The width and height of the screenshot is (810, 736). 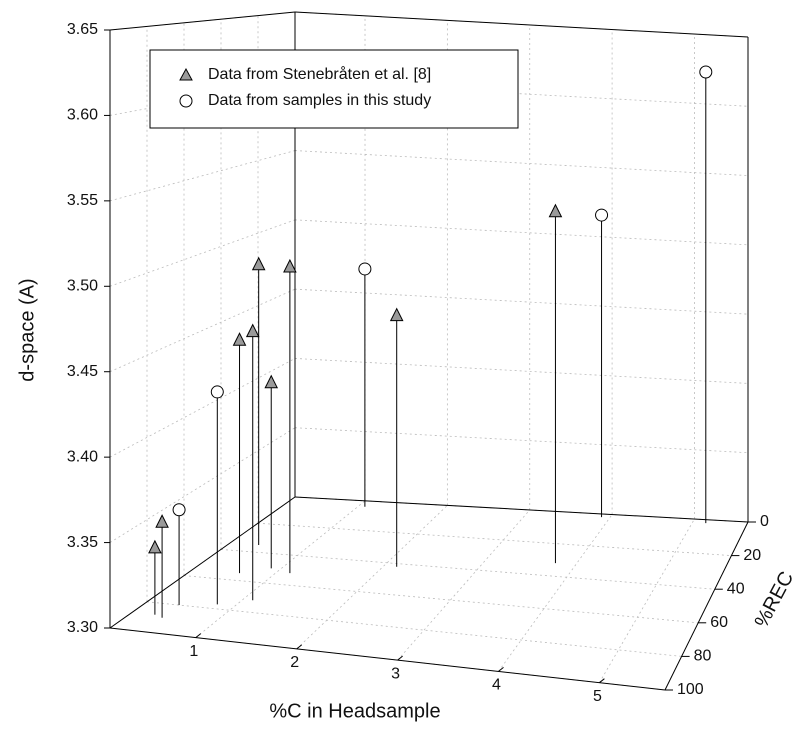 I want to click on z-tick-label: 3.30, so click(x=82, y=627).